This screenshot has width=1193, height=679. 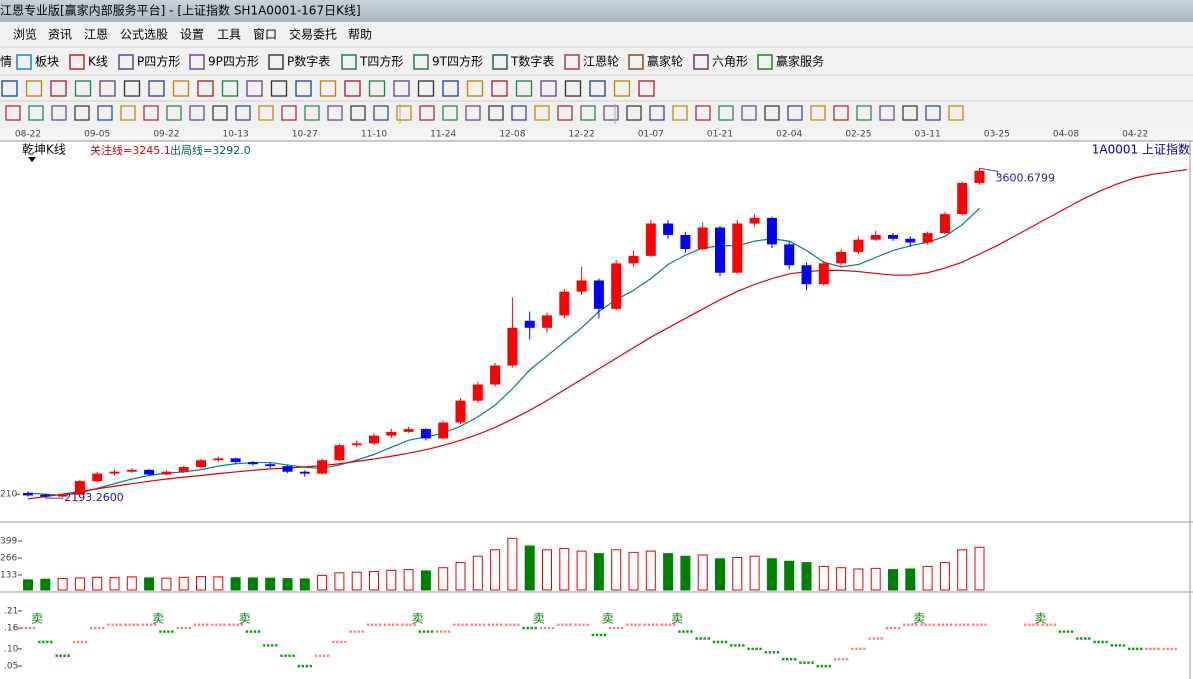 I want to click on menu-item: 资讯, so click(x=60, y=35).